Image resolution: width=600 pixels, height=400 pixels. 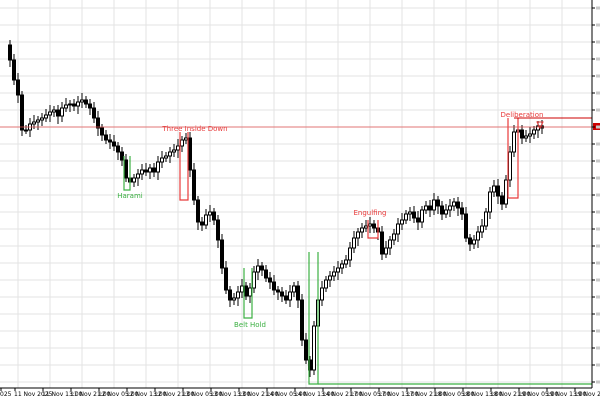 What do you see at coordinates (566, 394) in the screenshot?
I see `time-label: 19 Nov 13:00` at bounding box center [566, 394].